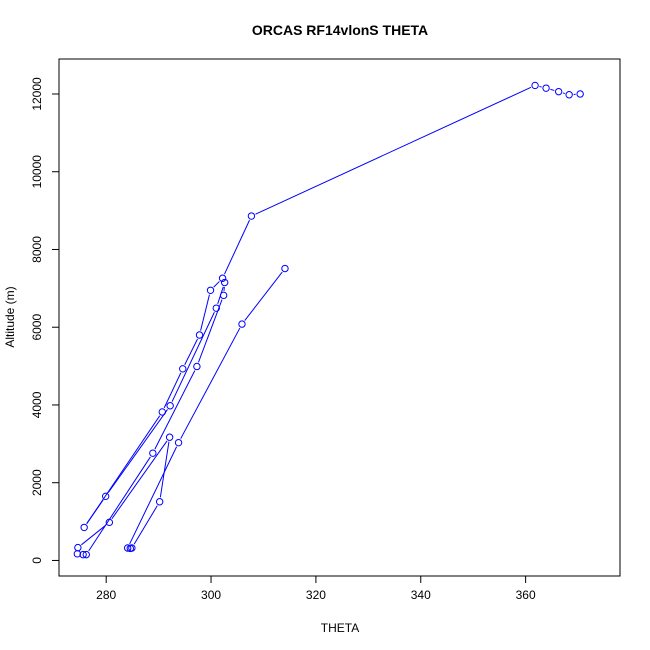 Image resolution: width=650 pixels, height=650 pixels. I want to click on y-axis: 0 2000 4000 6000 8000 10000 12000, so click(45, 320).